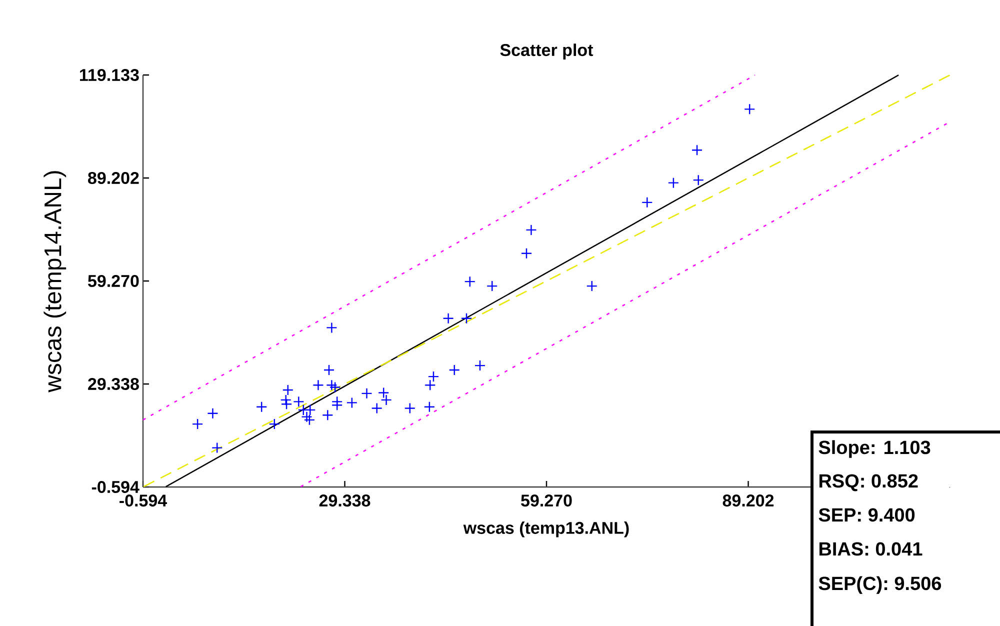 This screenshot has width=1000, height=626. What do you see at coordinates (113, 178) in the screenshot?
I see `y-tick-label: 89.202` at bounding box center [113, 178].